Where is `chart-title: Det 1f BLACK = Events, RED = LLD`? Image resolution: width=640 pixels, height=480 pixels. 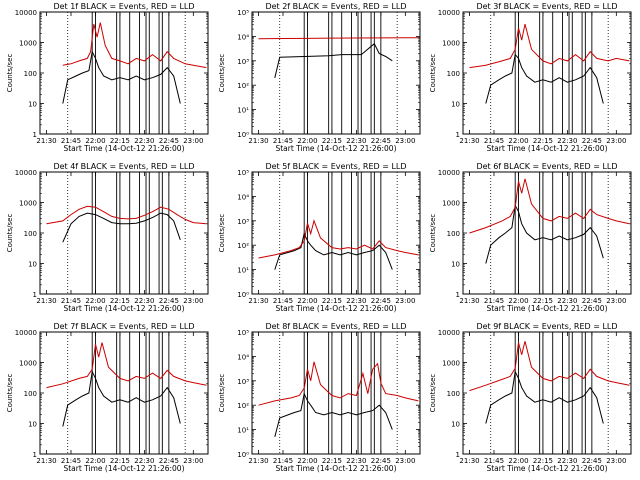 chart-title: Det 1f BLACK = Events, RED = LLD is located at coordinates (123, 6).